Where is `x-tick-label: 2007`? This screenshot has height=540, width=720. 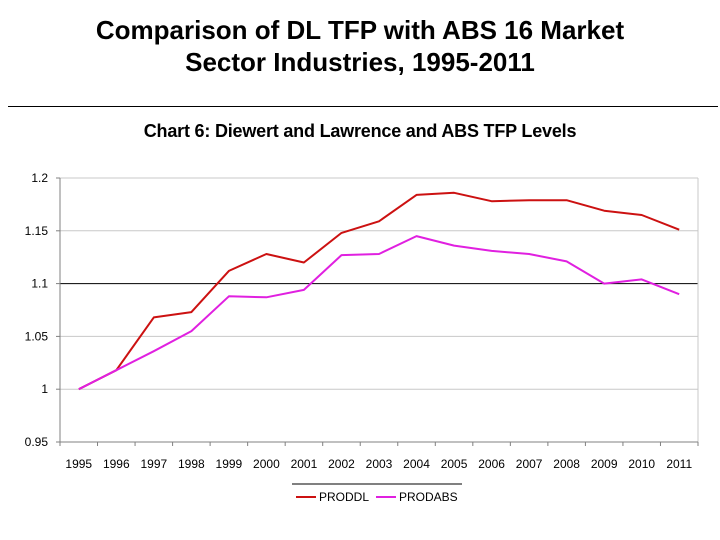 x-tick-label: 2007 is located at coordinates (529, 464).